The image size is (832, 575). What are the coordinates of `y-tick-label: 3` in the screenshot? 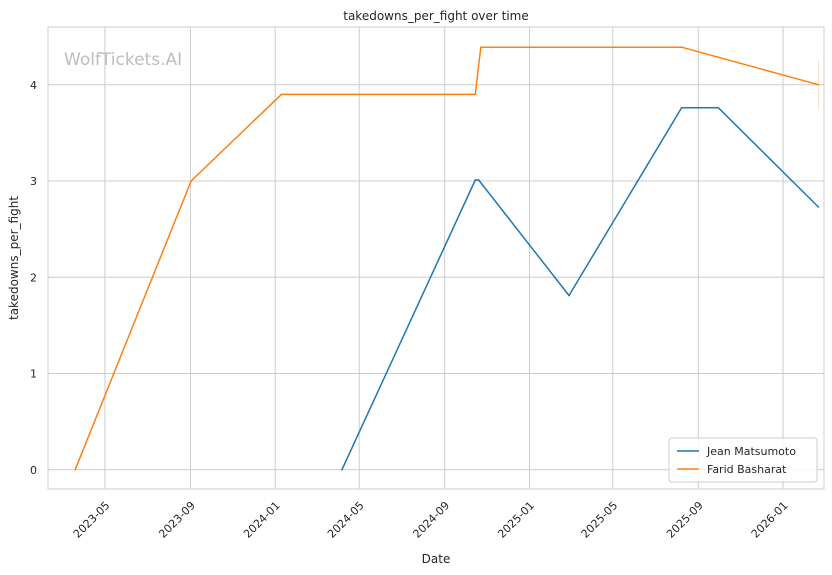 It's located at (33, 181).